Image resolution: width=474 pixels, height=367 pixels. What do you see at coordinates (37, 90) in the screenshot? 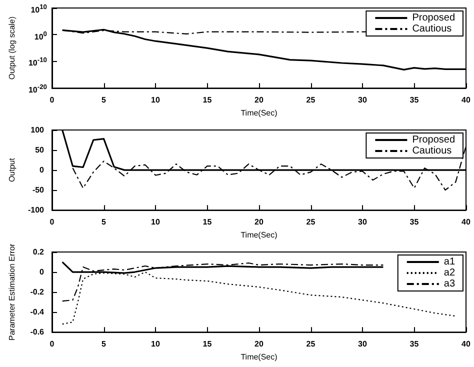
I see `y-tick-label: 10$^{-20}$` at bounding box center [37, 90].